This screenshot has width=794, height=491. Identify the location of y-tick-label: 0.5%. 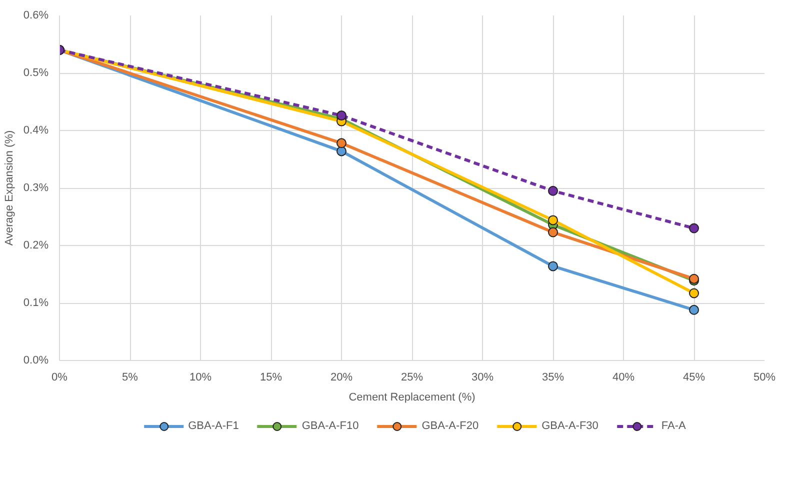
(36, 73).